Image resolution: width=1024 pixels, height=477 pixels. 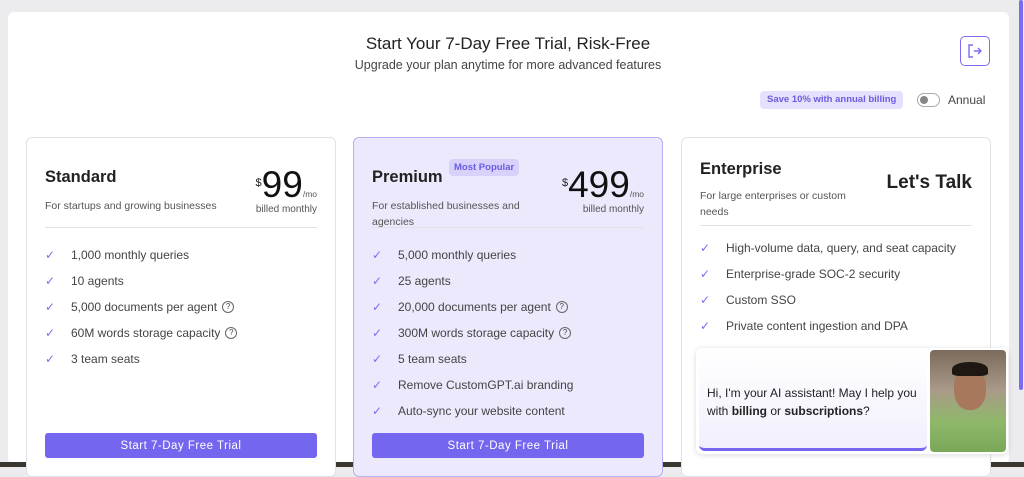 I want to click on annual-label: Annual, so click(x=967, y=100).